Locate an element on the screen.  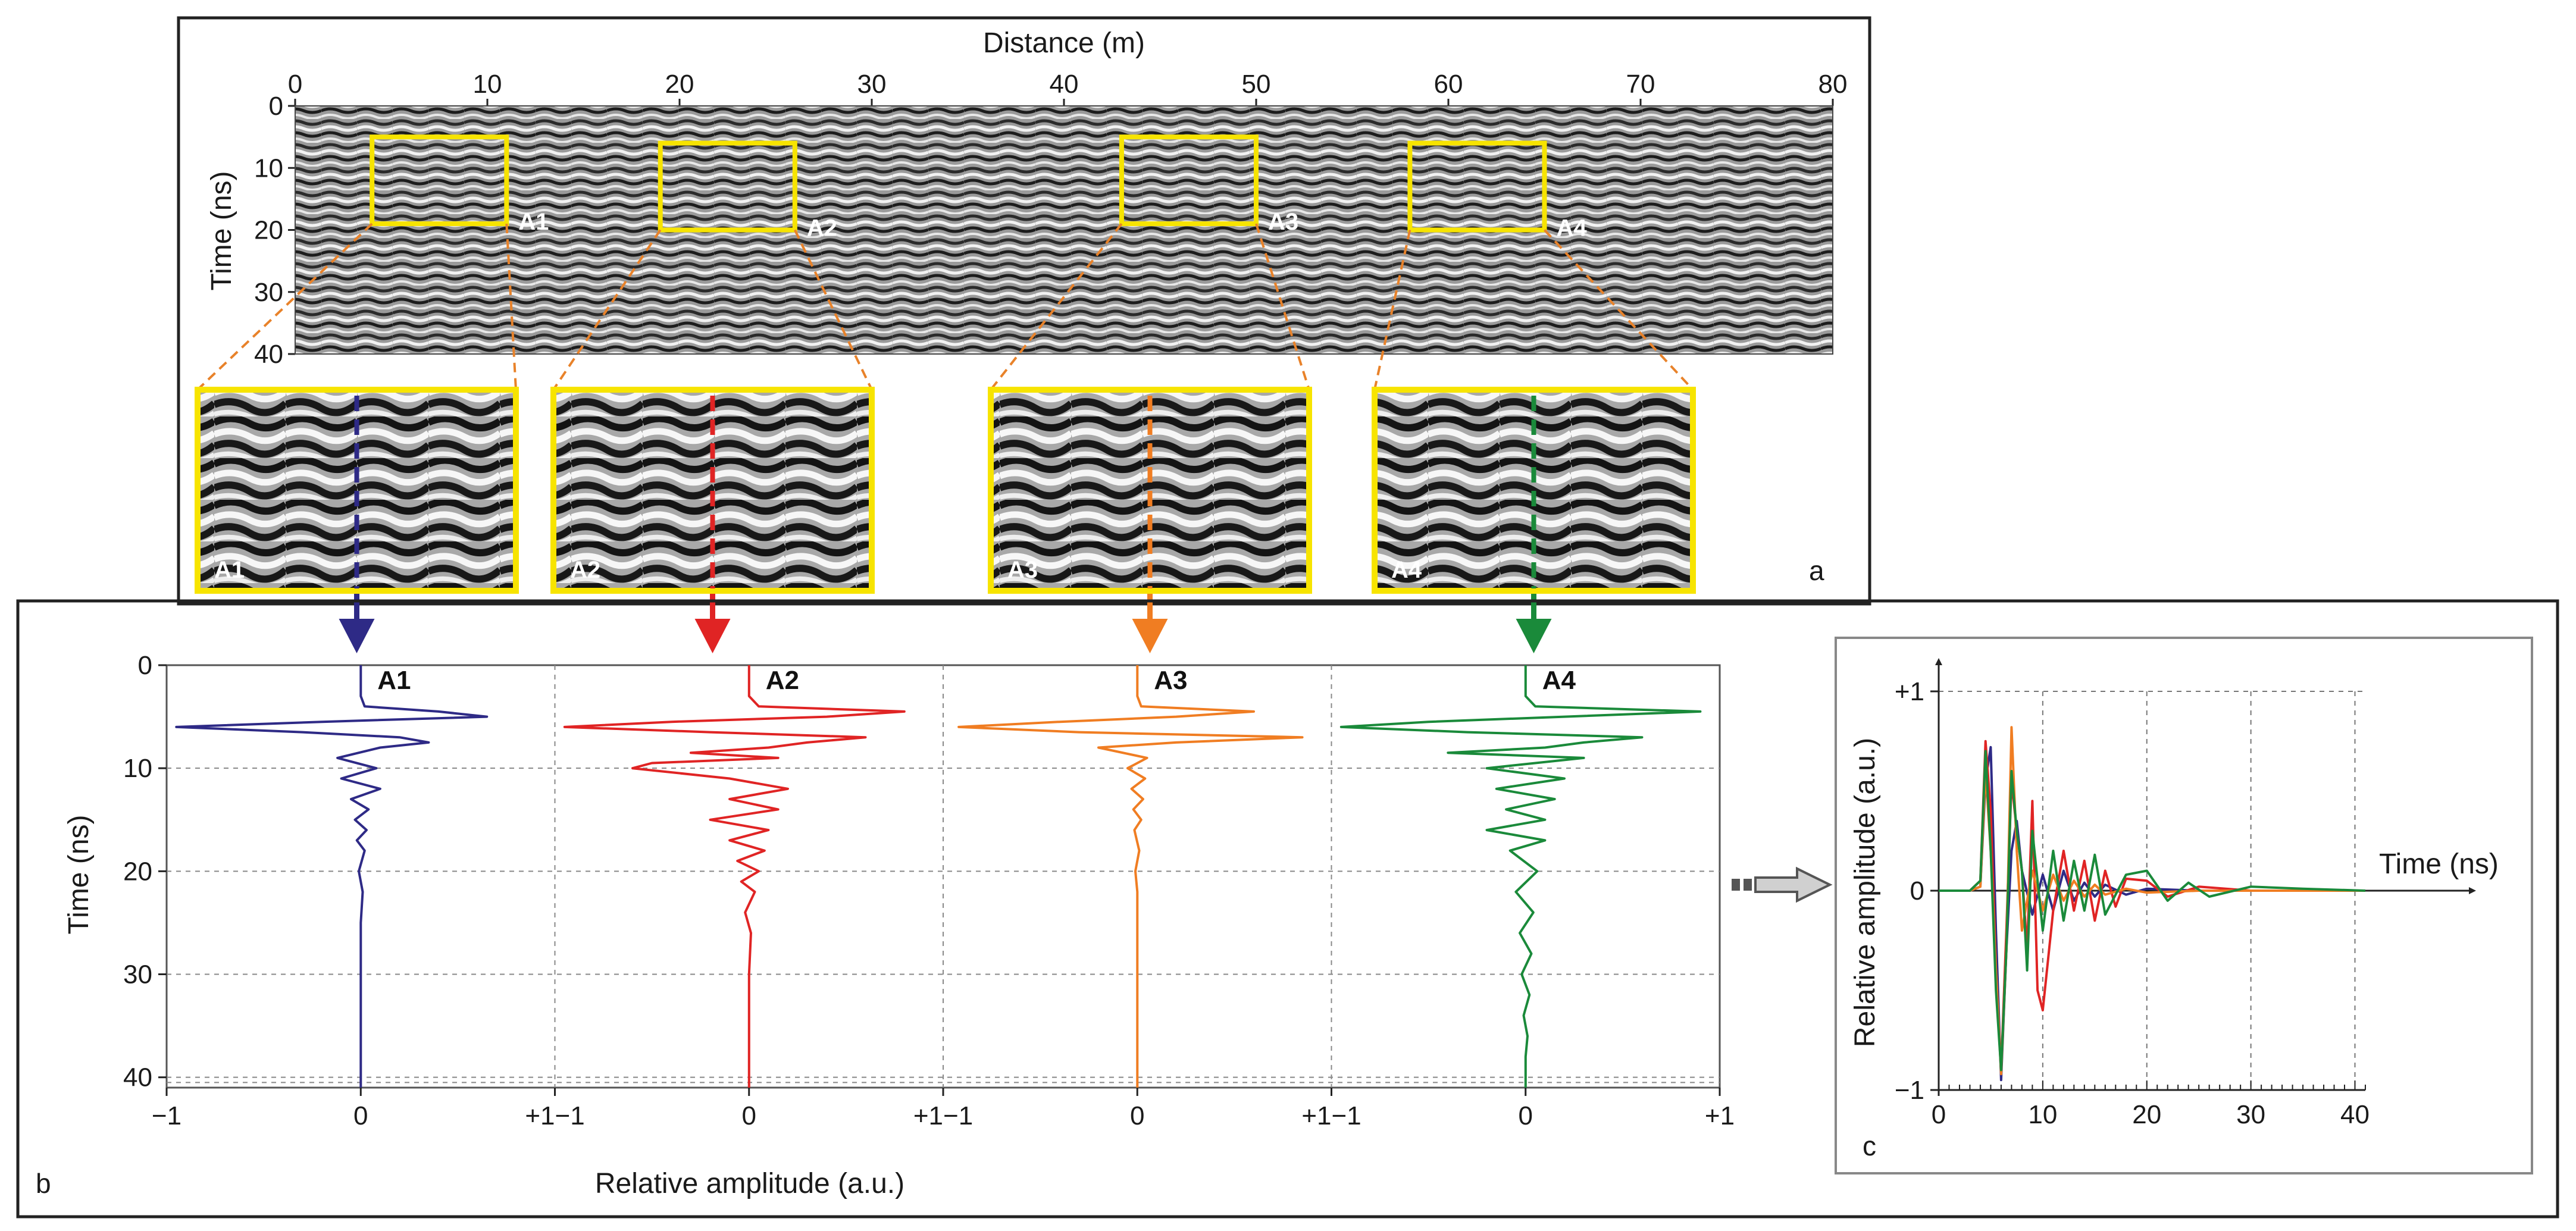
panel-c-trace-a4 is located at coordinates (2152, 911).